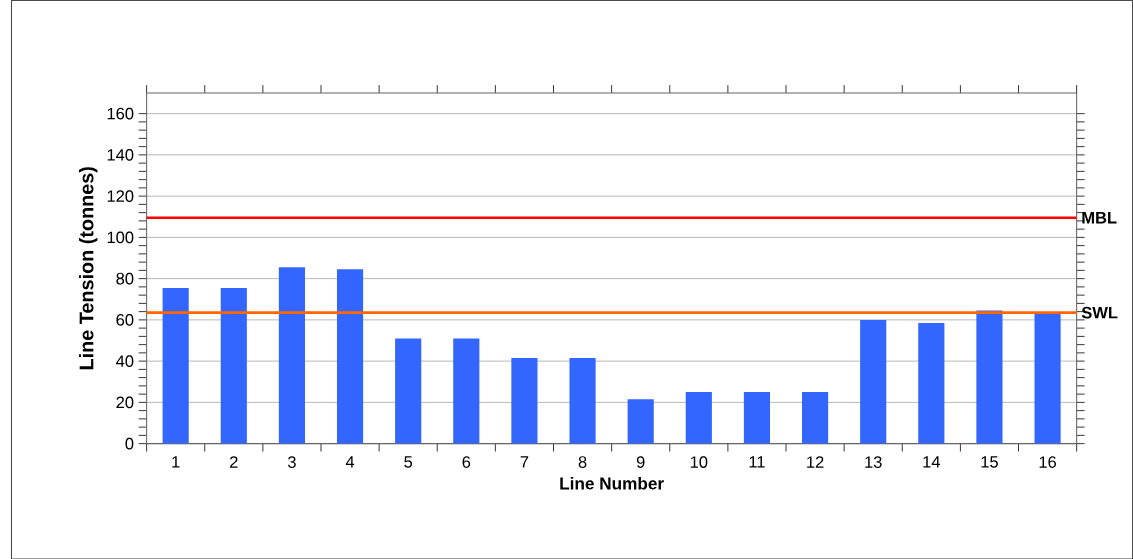 This screenshot has height=559, width=1133. What do you see at coordinates (582, 462) in the screenshot?
I see `x-tick-label: 8` at bounding box center [582, 462].